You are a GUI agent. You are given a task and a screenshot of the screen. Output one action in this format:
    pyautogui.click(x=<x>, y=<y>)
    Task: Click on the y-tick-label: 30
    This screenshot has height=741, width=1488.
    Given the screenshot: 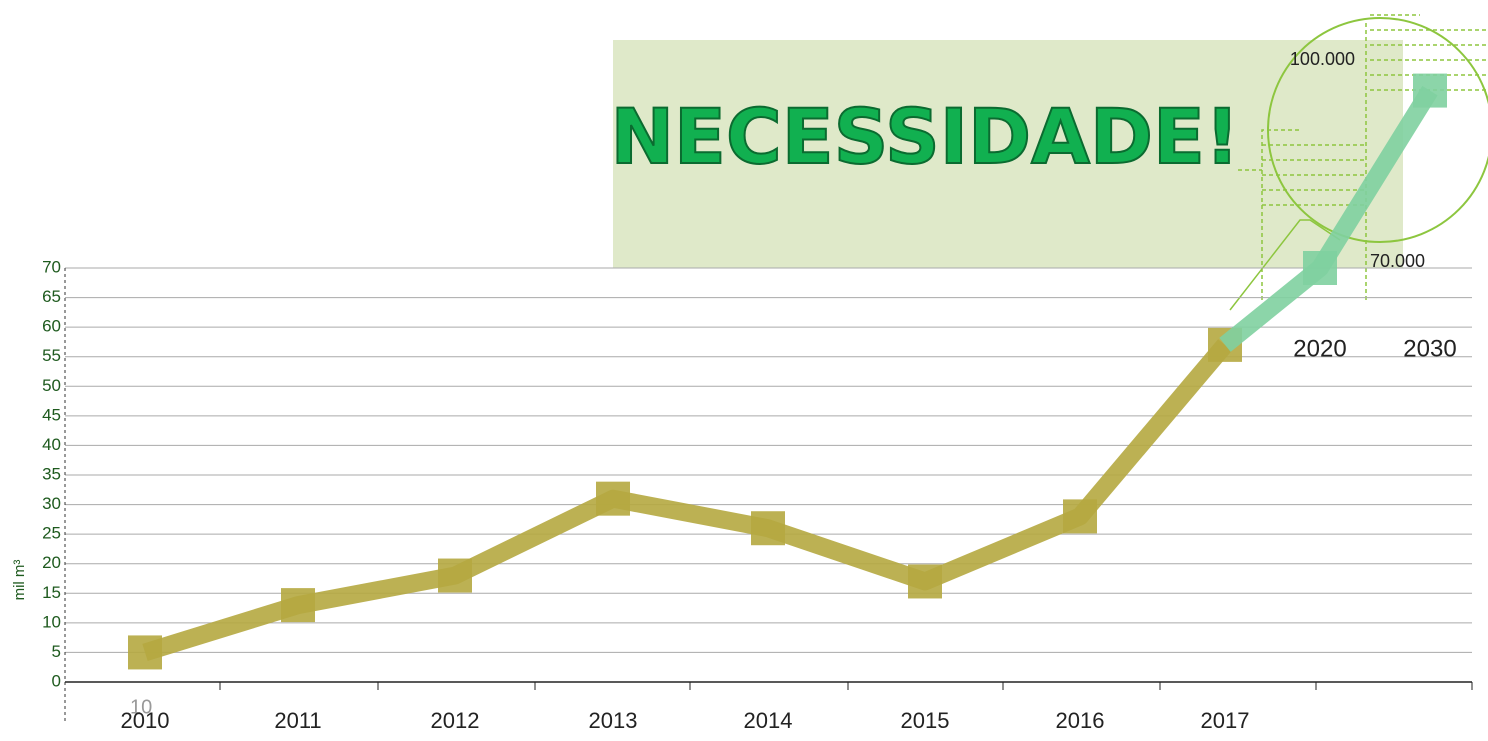 What is the action you would take?
    pyautogui.click(x=51, y=503)
    